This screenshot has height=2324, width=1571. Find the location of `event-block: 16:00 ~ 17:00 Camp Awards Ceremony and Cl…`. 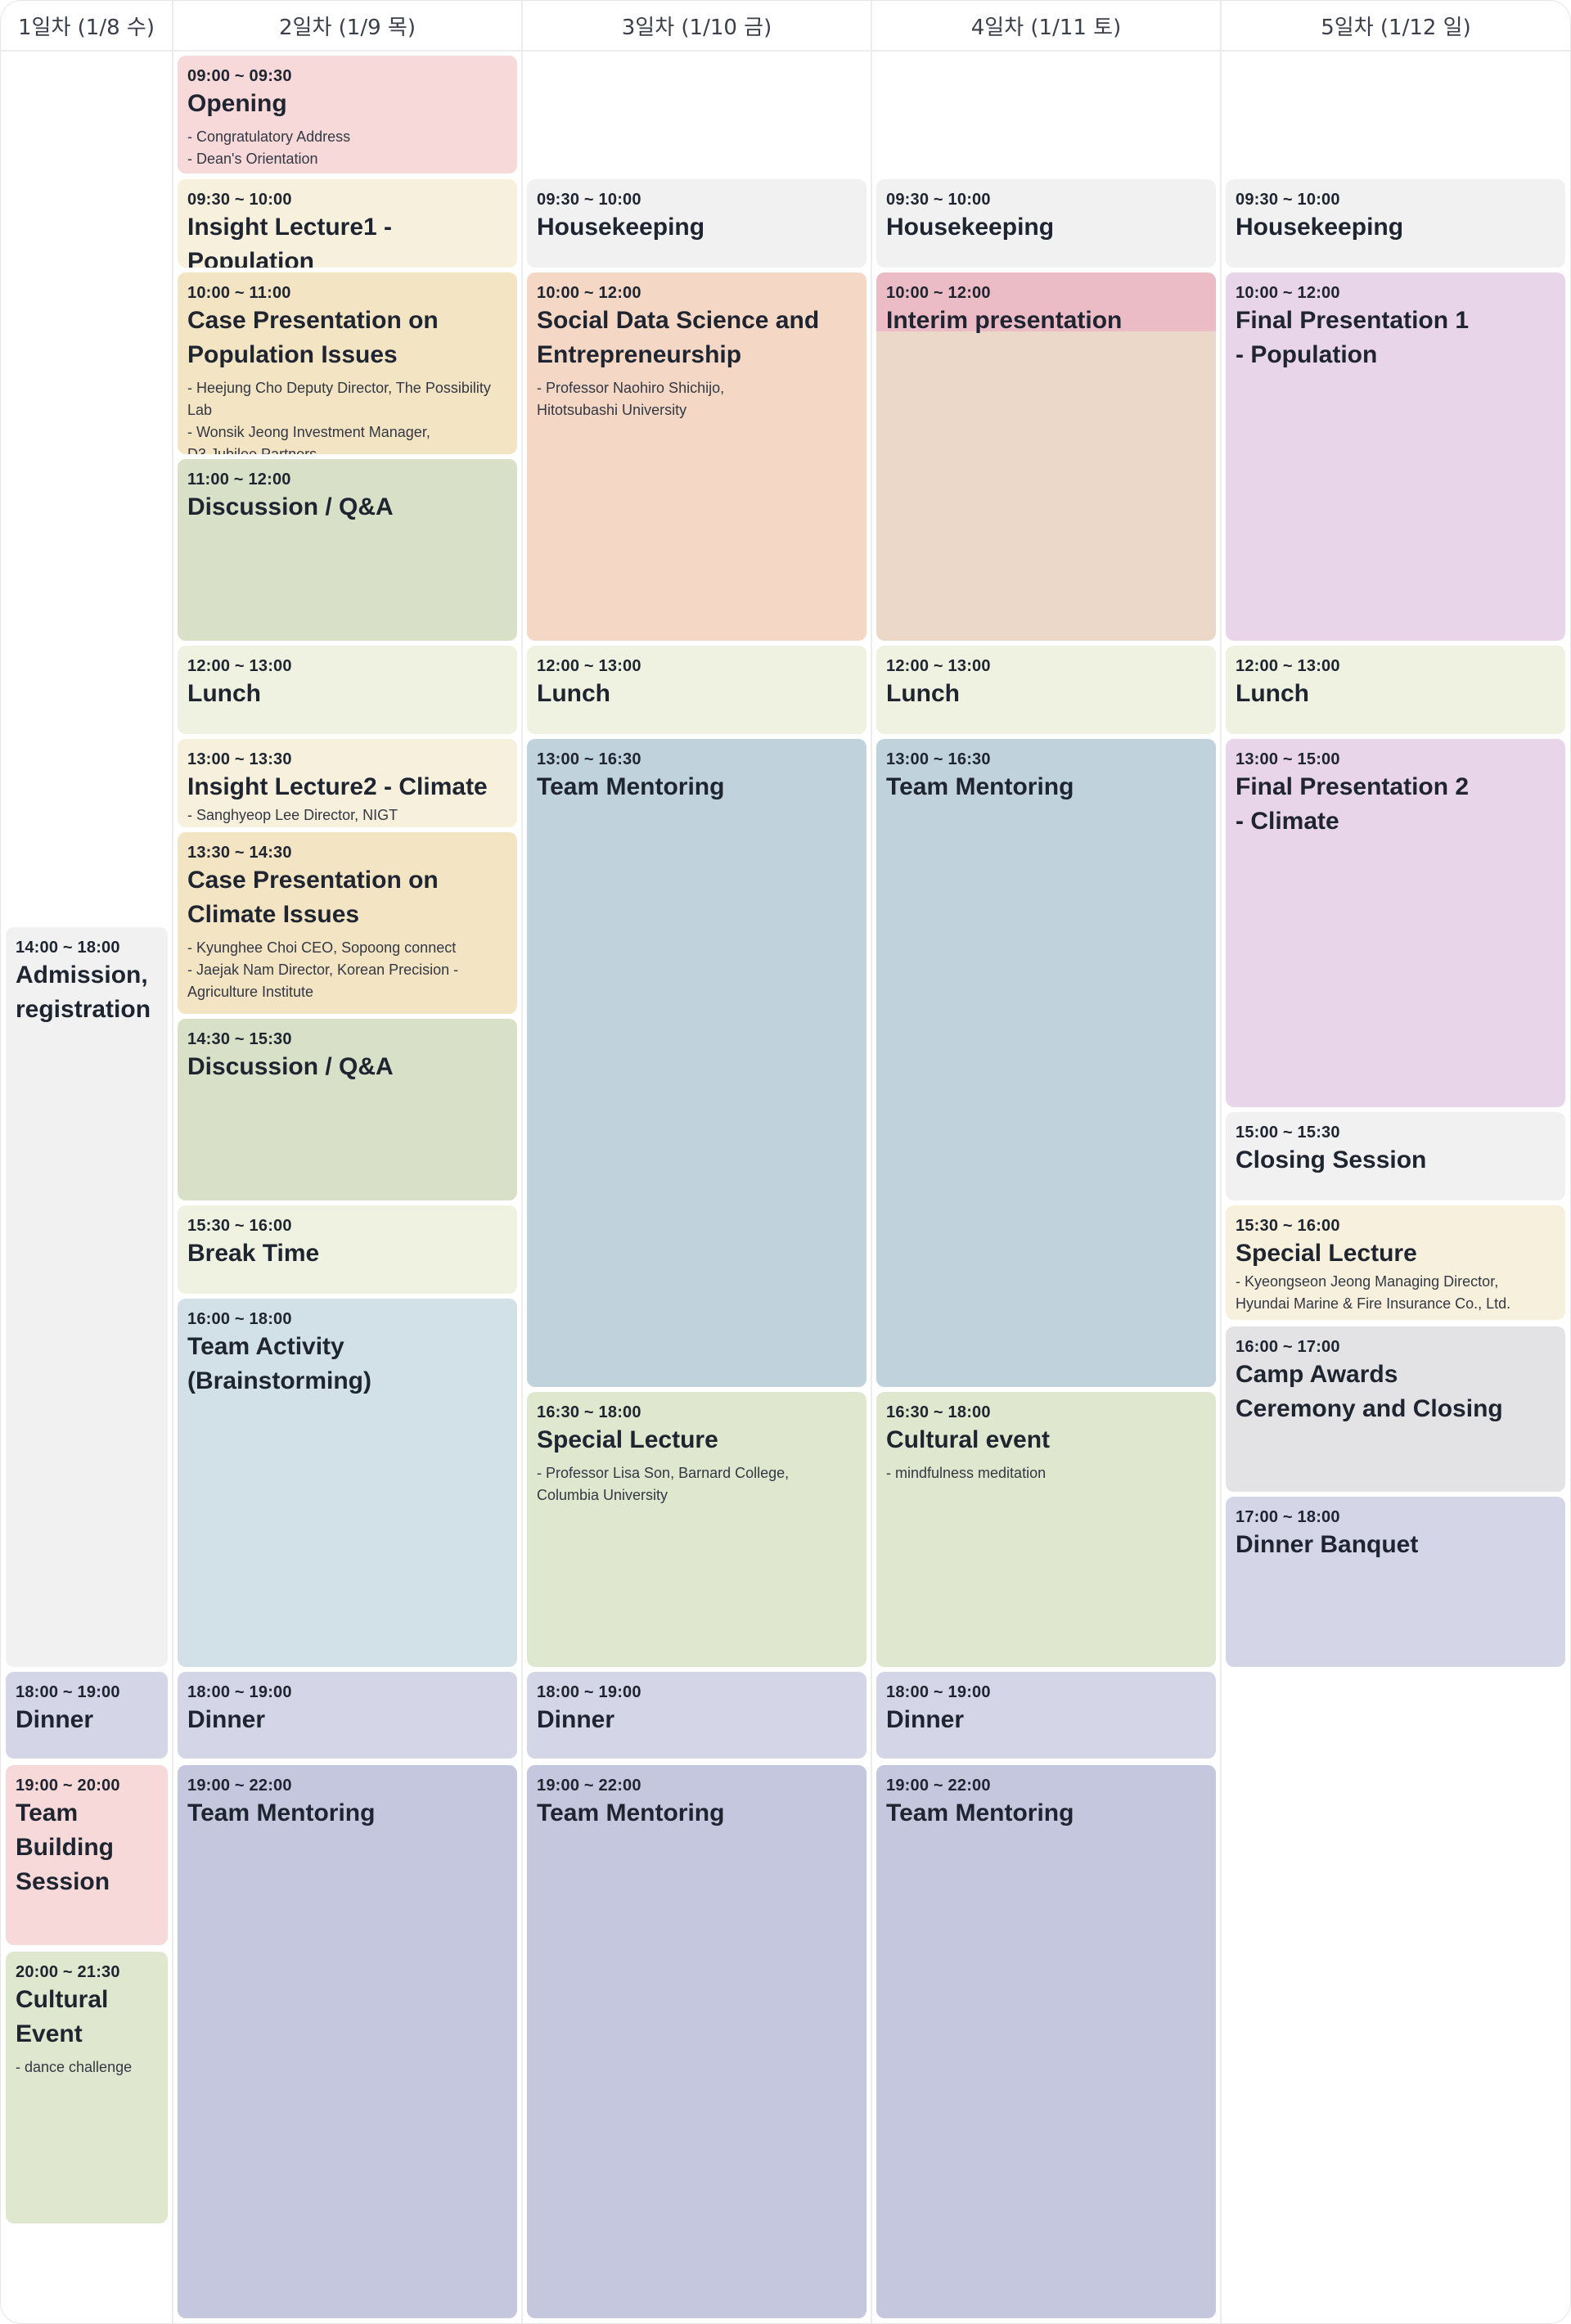

event-block: 16:00 ~ 17:00 Camp Awards Ceremony and Cl… is located at coordinates (1395, 1409).